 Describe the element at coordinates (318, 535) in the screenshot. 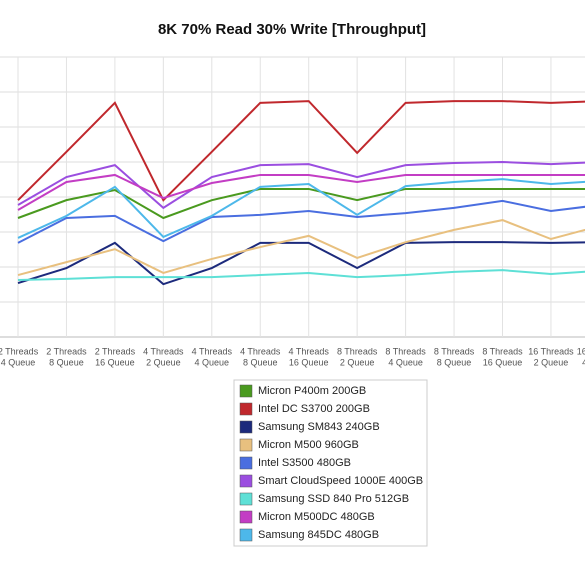

I see `legend-label: Samsung 845DC 480GB` at that location.